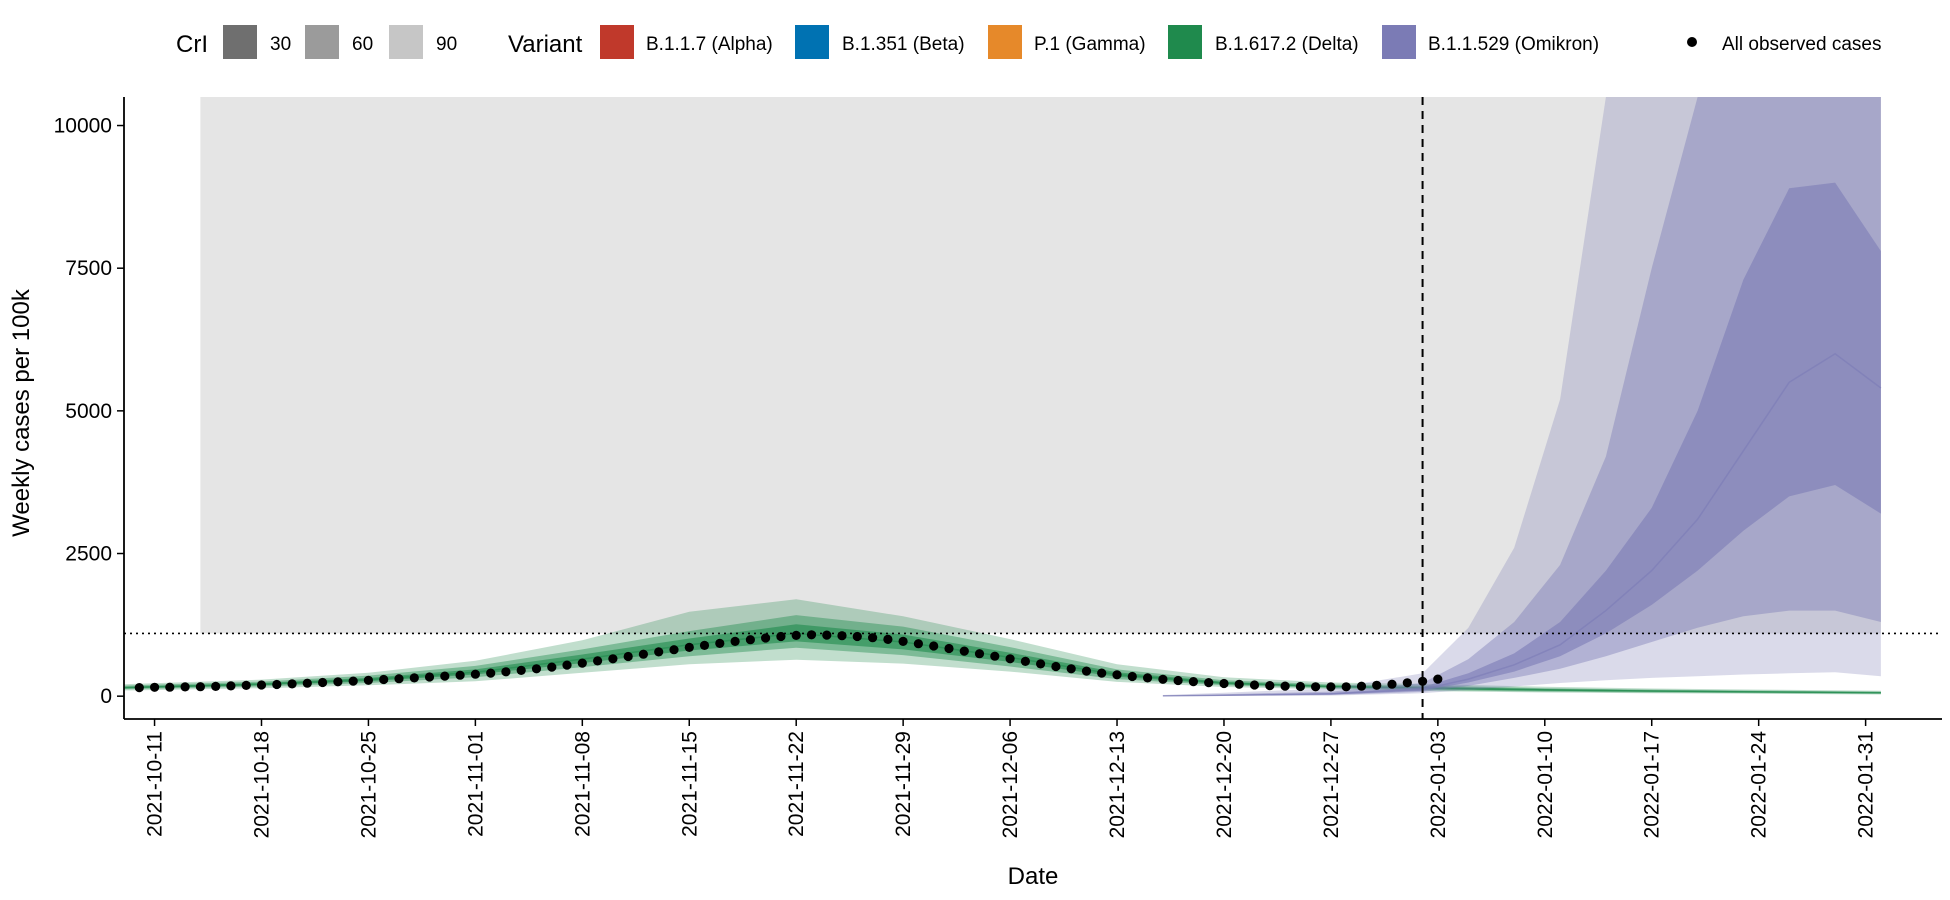 Image resolution: width=1950 pixels, height=900 pixels. What do you see at coordinates (1224, 784) in the screenshot?
I see `x-tick-label: 2021-12-20` at bounding box center [1224, 784].